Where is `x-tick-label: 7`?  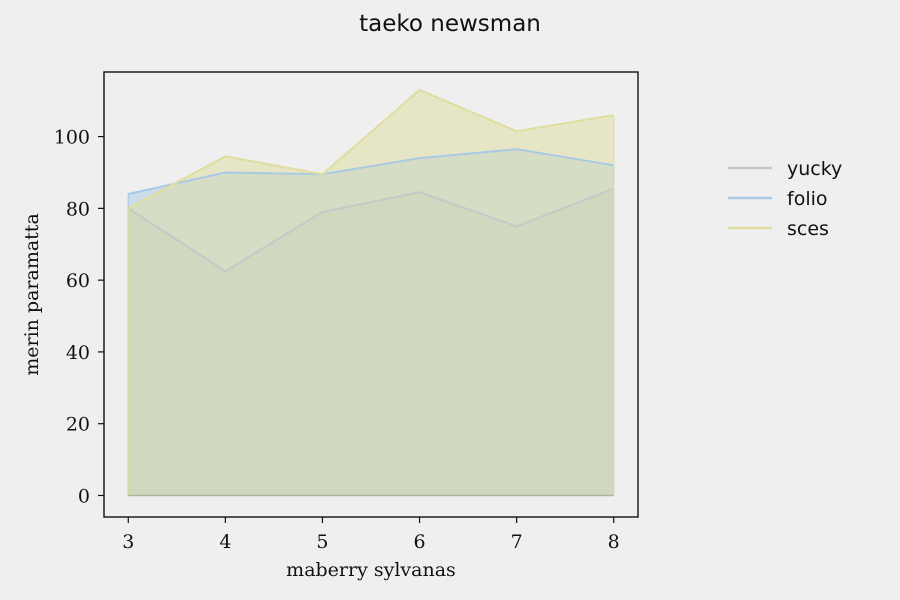 x-tick-label: 7 is located at coordinates (517, 542).